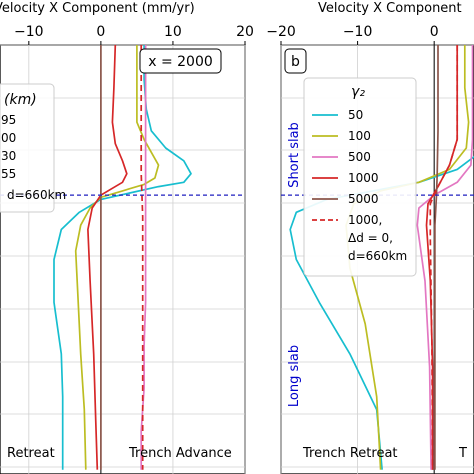  I want to click on panel-a-bottom-left-label: Retreat, so click(31, 453).